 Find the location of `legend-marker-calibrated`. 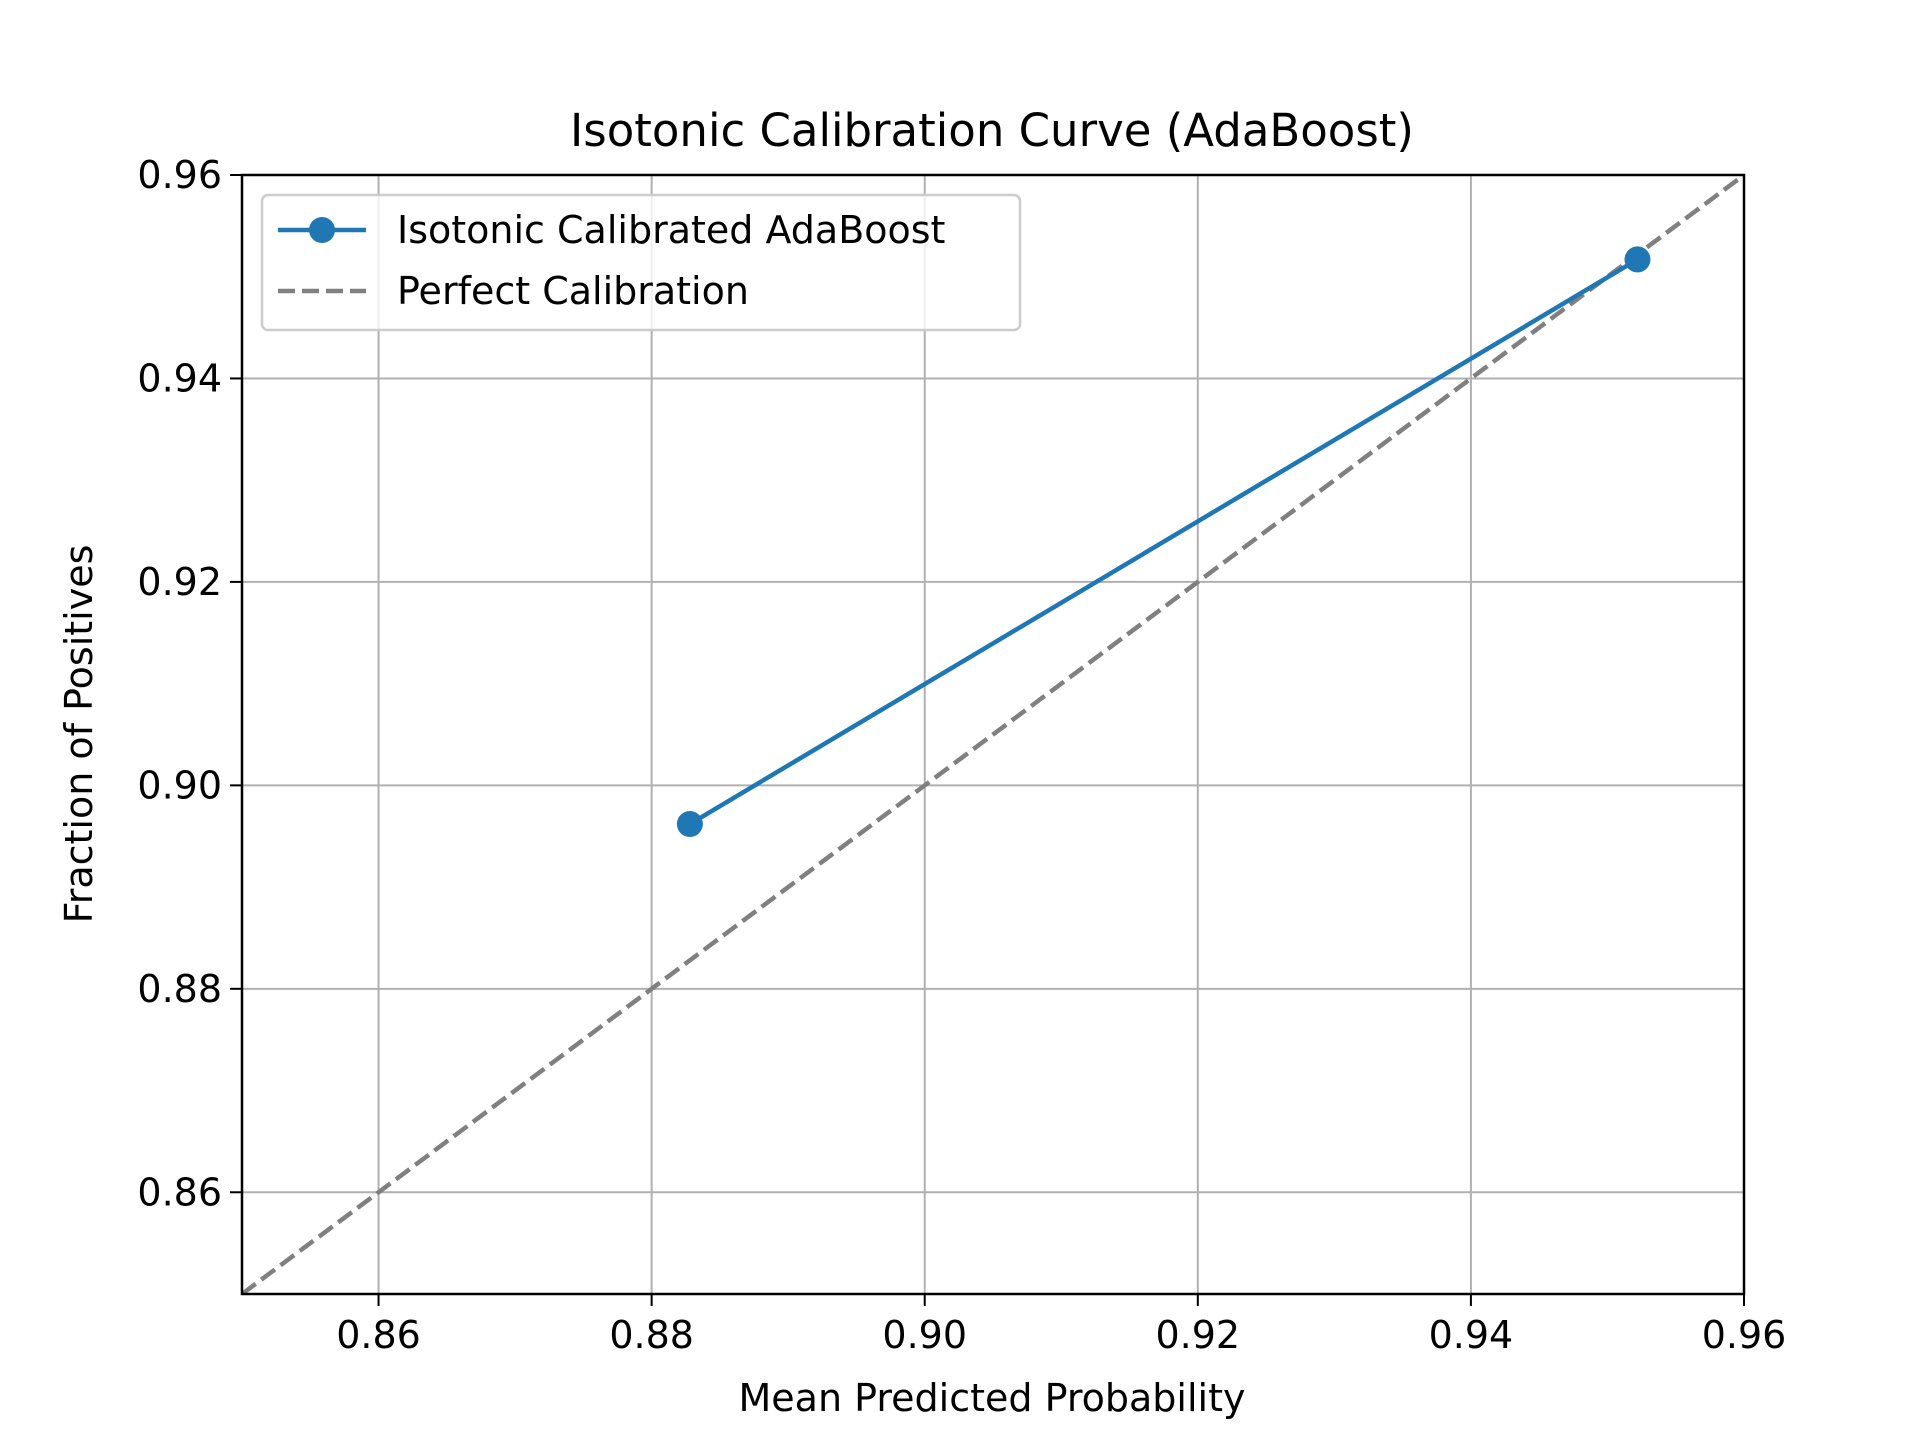

legend-marker-calibrated is located at coordinates (322, 230).